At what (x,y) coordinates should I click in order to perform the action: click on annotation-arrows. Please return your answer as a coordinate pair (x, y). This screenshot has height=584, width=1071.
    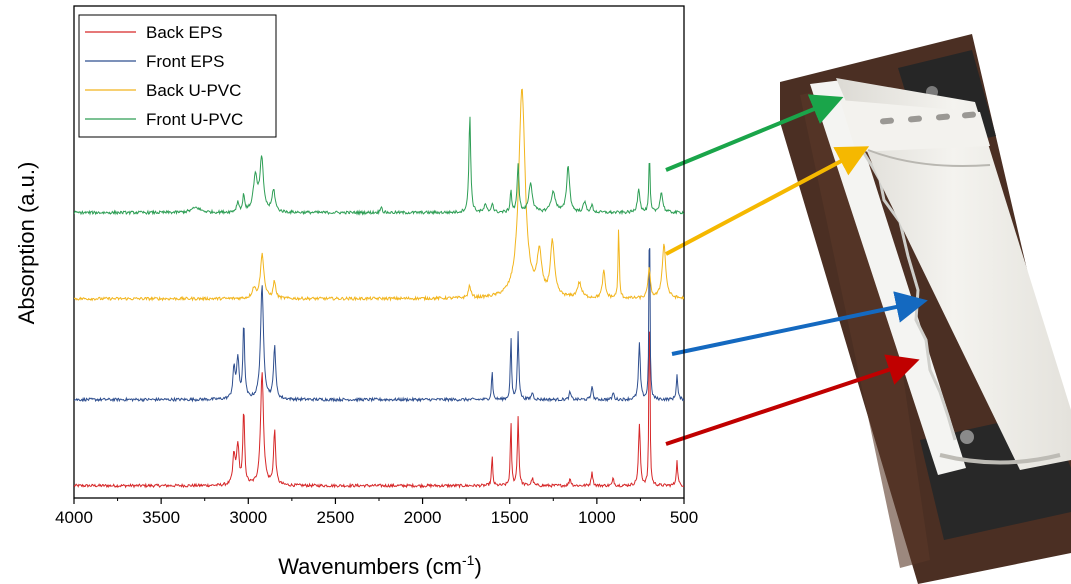
    Looking at the image, I should click on (796, 270).